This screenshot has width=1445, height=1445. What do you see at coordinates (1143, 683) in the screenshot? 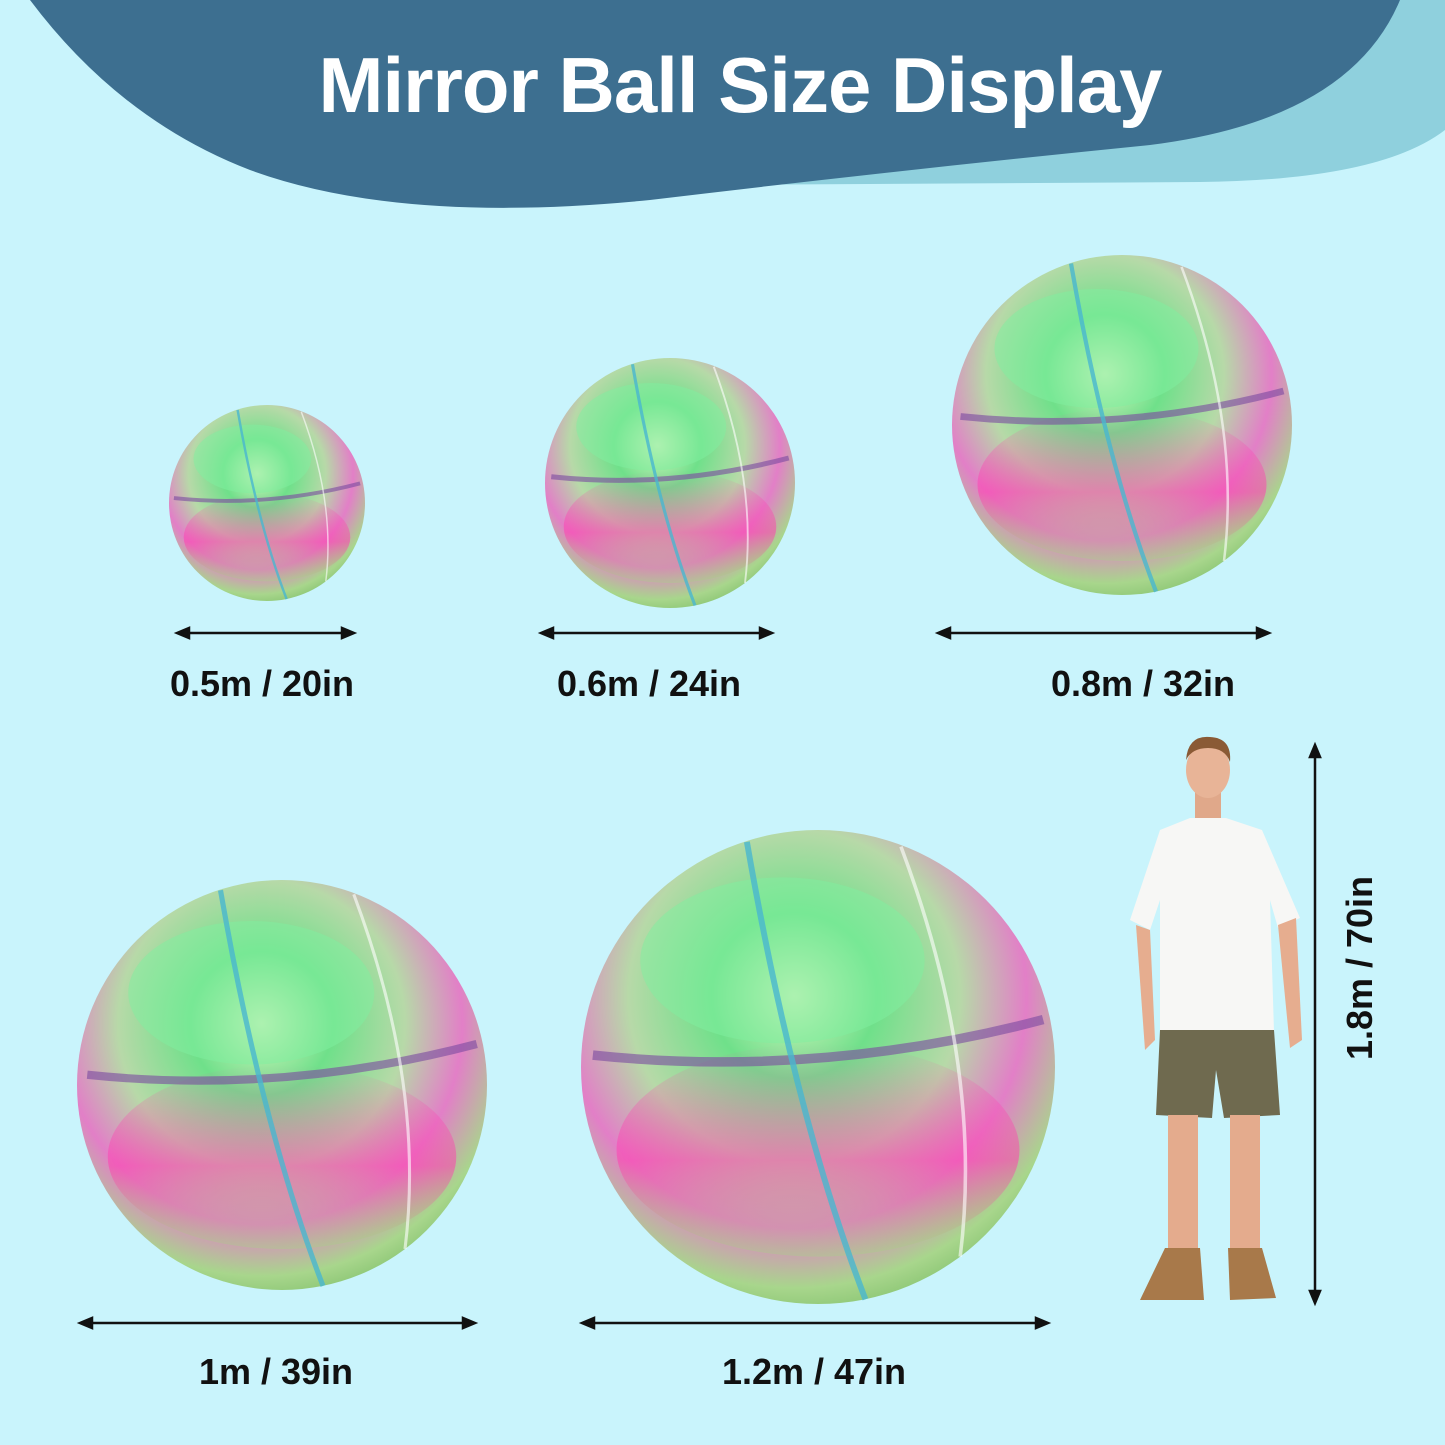
I see `size-label: 0.8m / 32in` at bounding box center [1143, 683].